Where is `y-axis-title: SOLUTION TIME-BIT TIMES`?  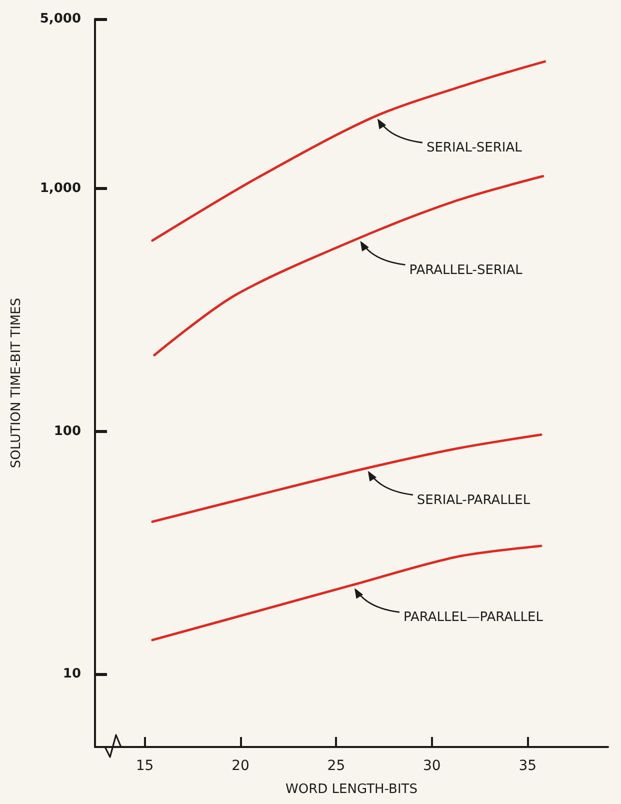
y-axis-title: SOLUTION TIME-BIT TIMES is located at coordinates (16, 383).